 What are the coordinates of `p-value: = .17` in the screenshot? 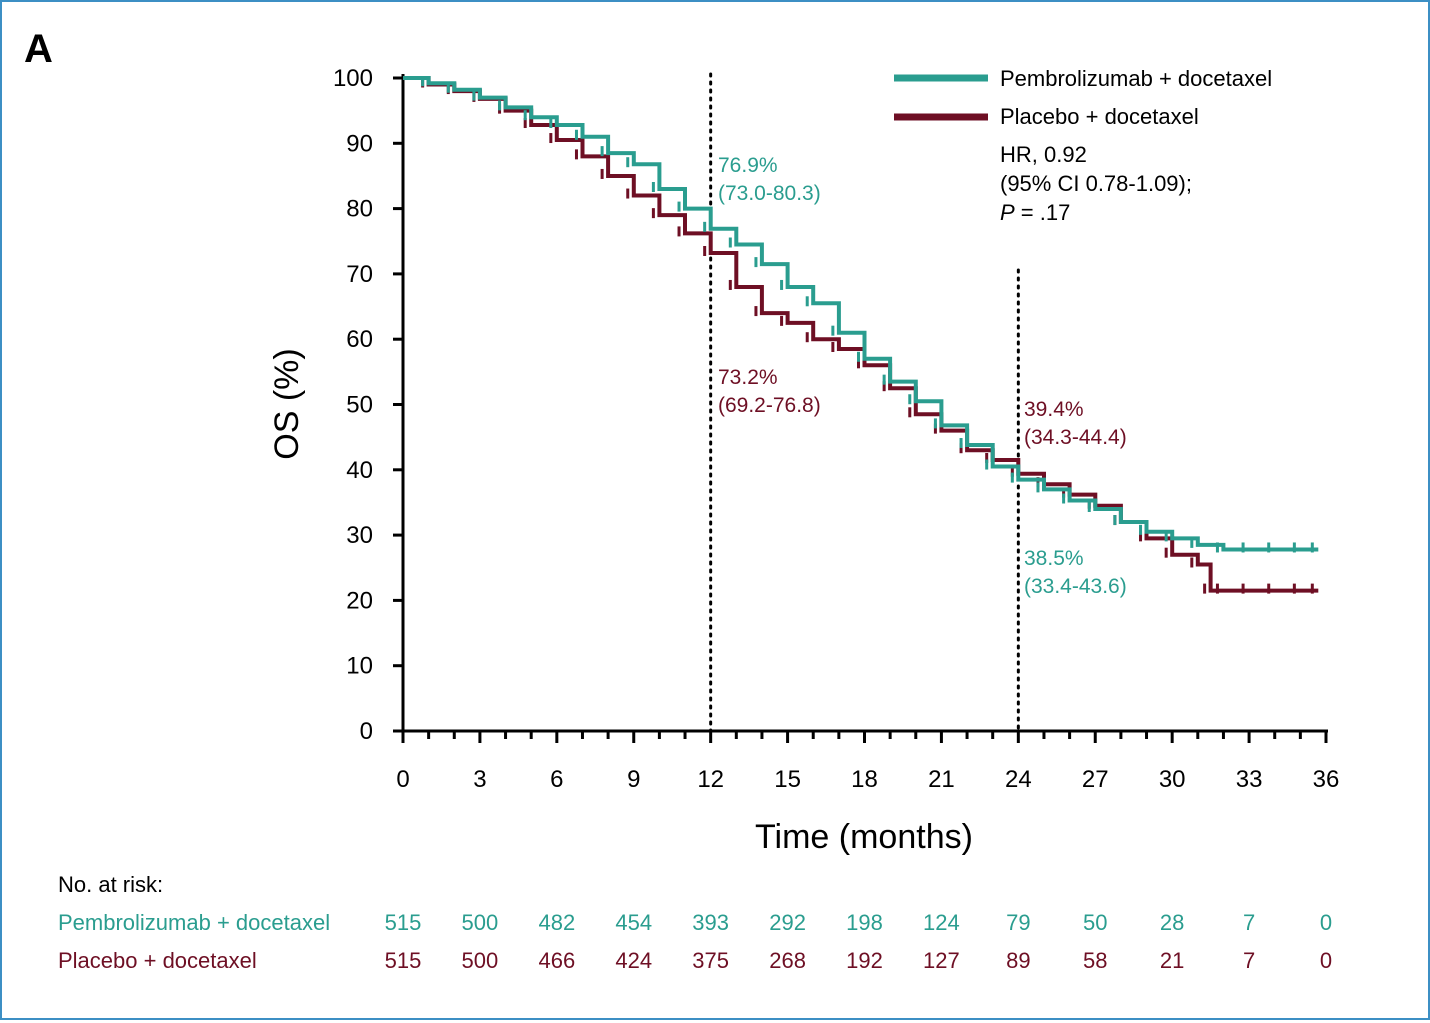 It's located at (1043, 212).